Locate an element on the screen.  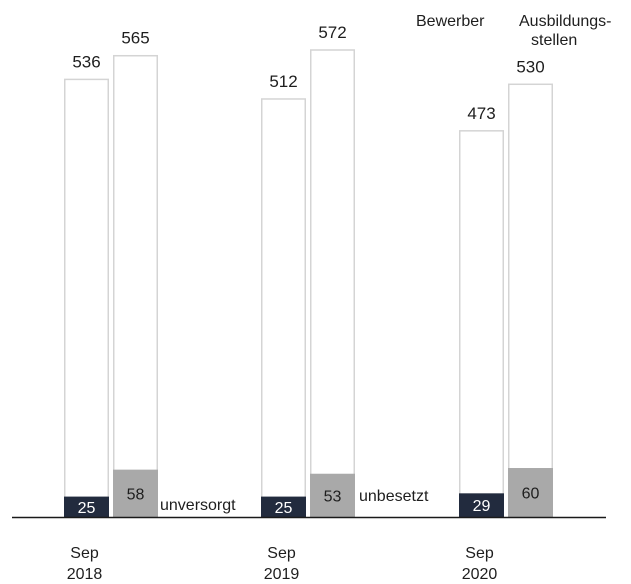
sub-value-label-1-2: 60 is located at coordinates (531, 494).